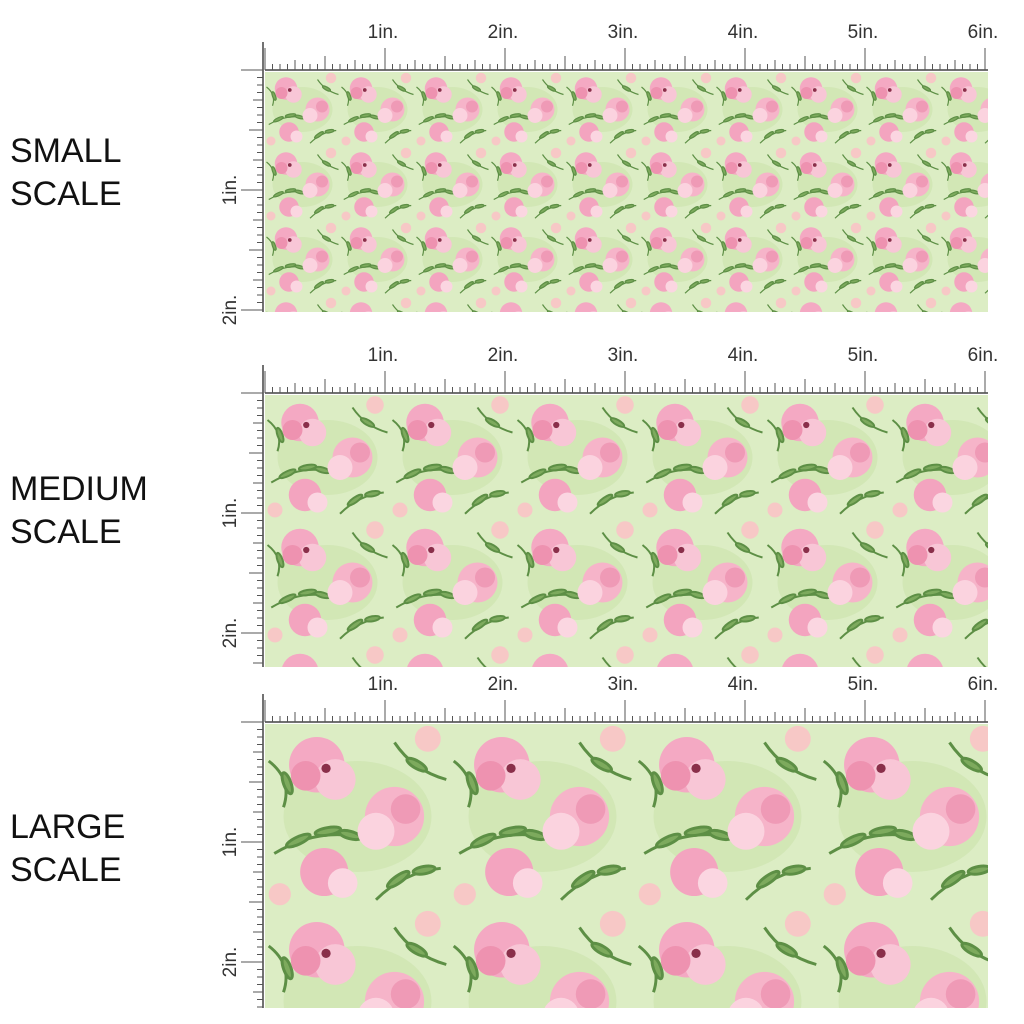  I want to click on scale-label: MEDIUM, so click(79, 489).